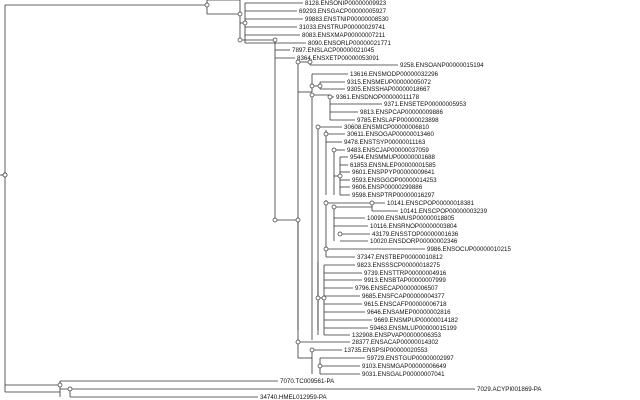 This screenshot has width=640, height=400. I want to click on leaf-label: 9615.ENSCAFP00000006718, so click(405, 304).